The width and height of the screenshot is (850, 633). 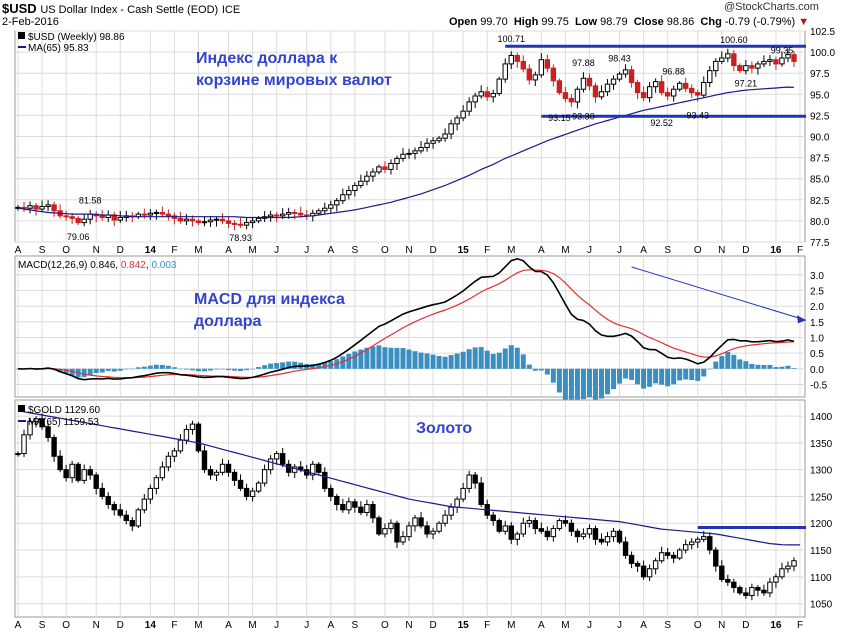 What do you see at coordinates (776, 250) in the screenshot?
I see `usd-x-tick-label: 16` at bounding box center [776, 250].